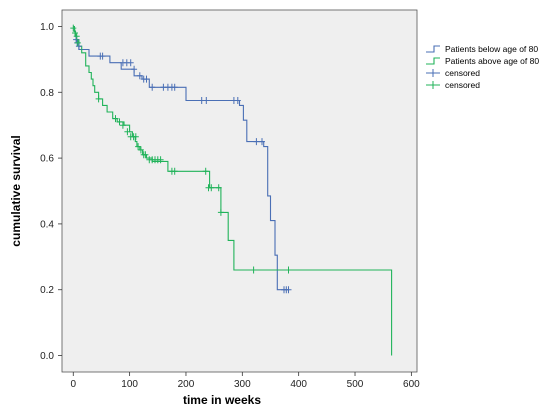  I want to click on legend-label: Patients below age of 80, so click(491, 49).